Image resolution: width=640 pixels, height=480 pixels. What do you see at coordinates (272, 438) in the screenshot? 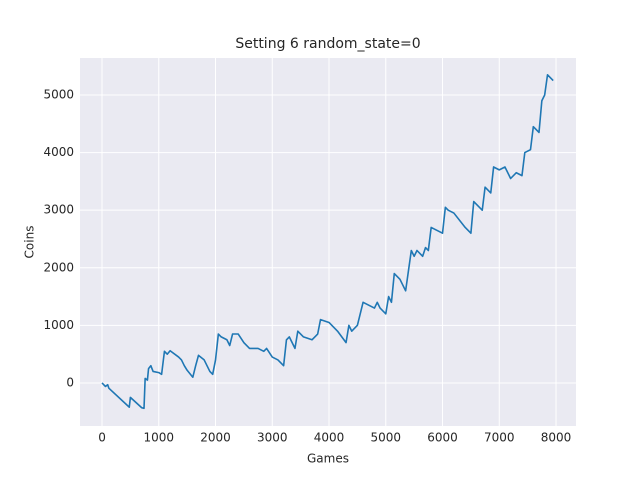
I see `x-tick-label: 3000` at bounding box center [272, 438].